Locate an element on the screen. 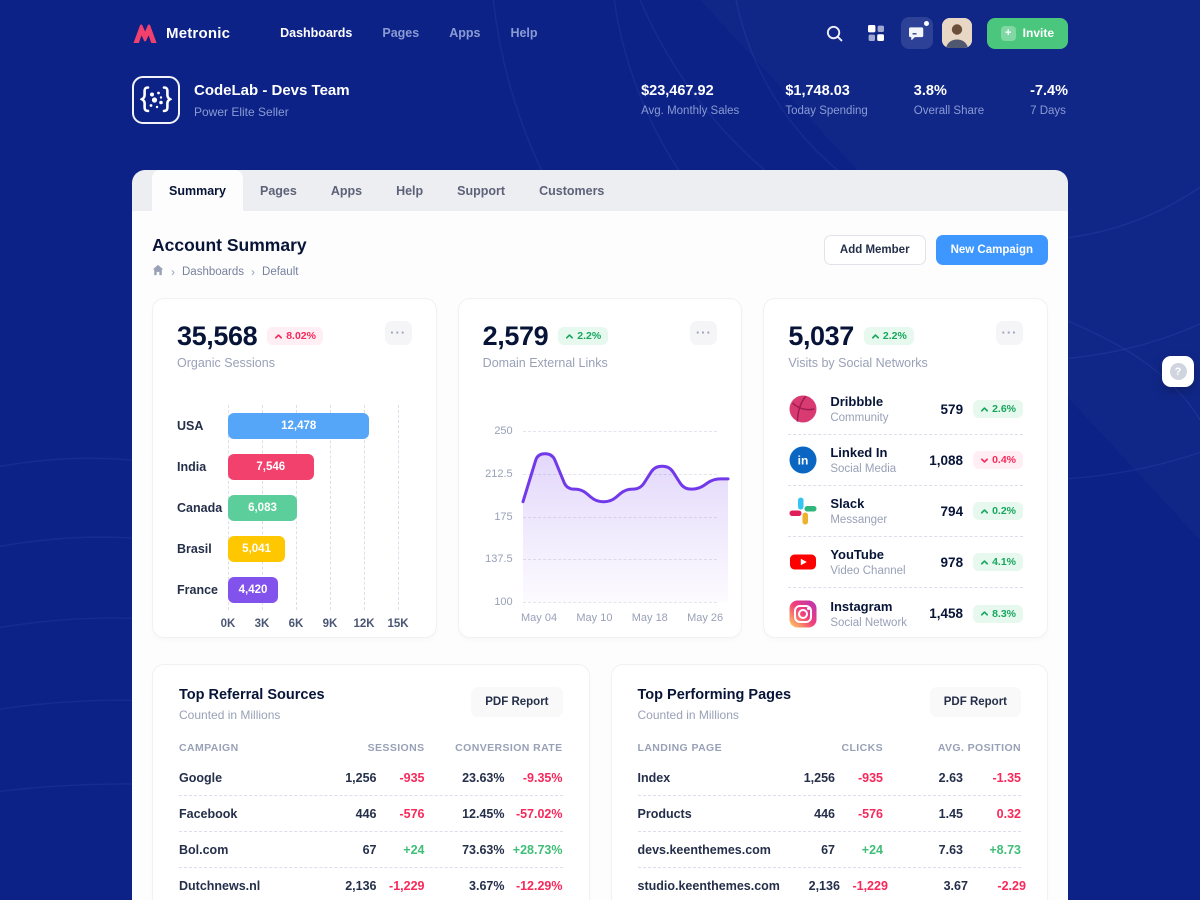 The image size is (1200, 900). topbar-actions: + Invite is located at coordinates (943, 33).